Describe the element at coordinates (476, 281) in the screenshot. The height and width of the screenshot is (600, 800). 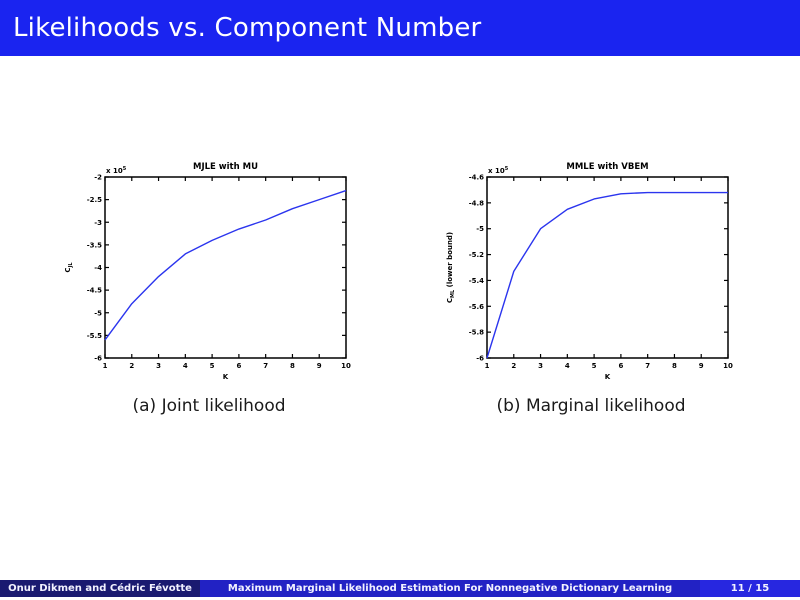
I see `y-tick-label: -5.4` at that location.